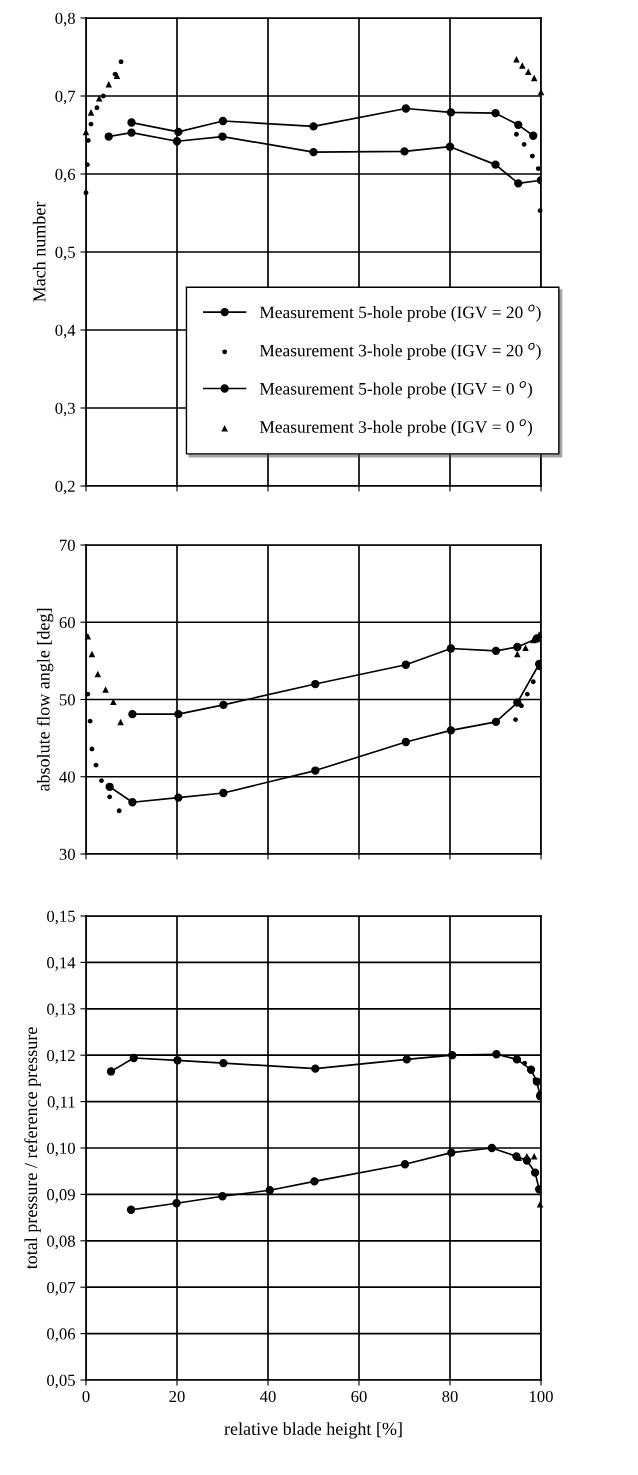 The image size is (638, 1475). I want to click on legend-label: Measurement 3-hole probe (IGV = 0 $^{o}$), so click(395, 428).